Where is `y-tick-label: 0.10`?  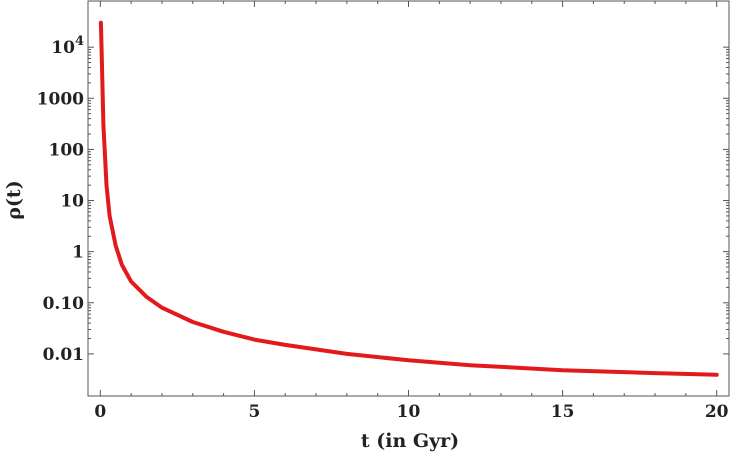
y-tick-label: 0.10 is located at coordinates (64, 304).